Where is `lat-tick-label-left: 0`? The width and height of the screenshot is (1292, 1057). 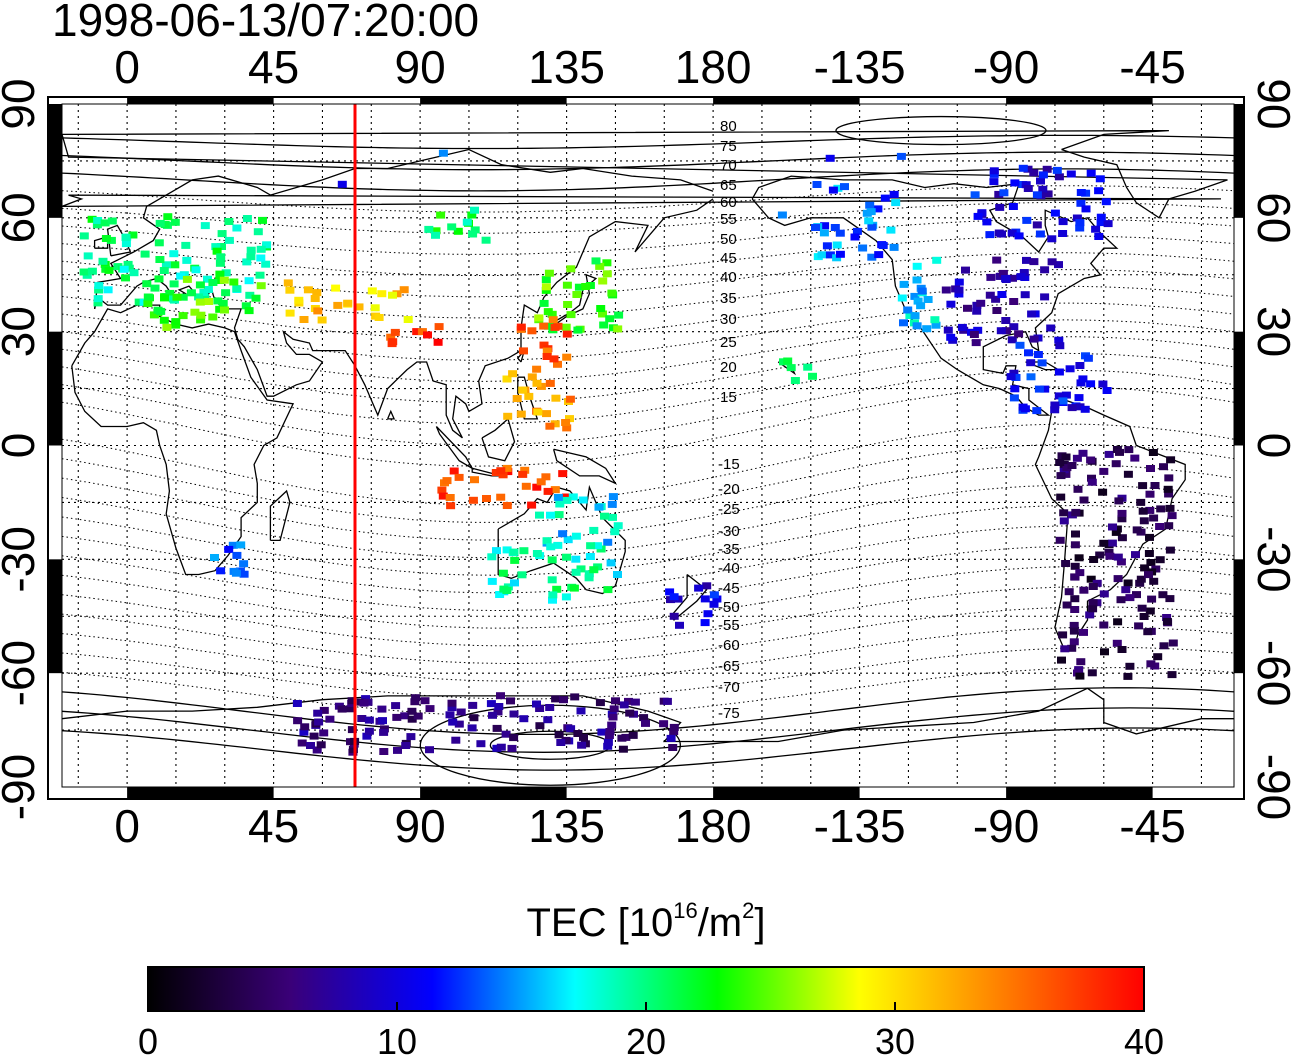
lat-tick-label-left: 0 is located at coordinates (22, 446).